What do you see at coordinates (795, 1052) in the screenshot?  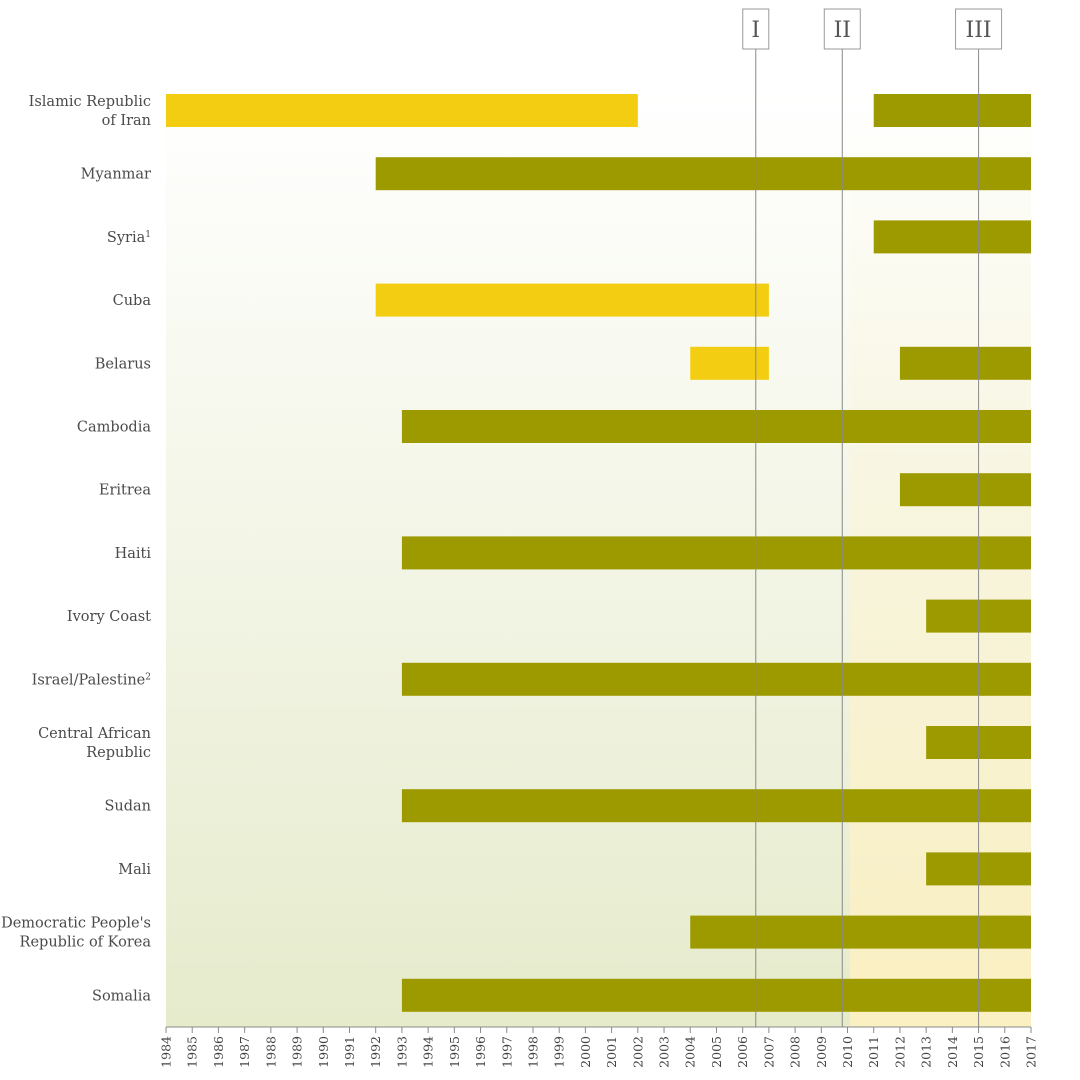 I see `x-tick-label-2008: 2008` at bounding box center [795, 1052].